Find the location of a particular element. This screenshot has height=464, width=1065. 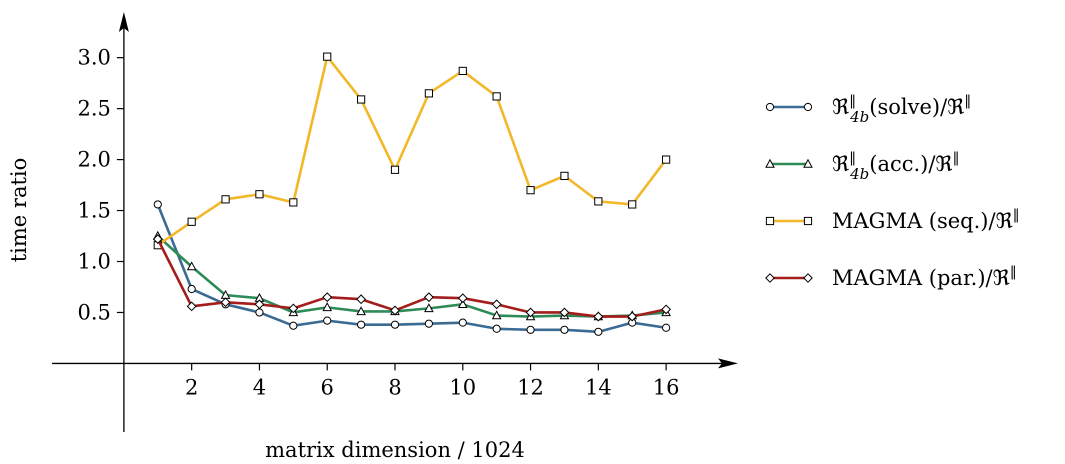

x-tick-label: 6 is located at coordinates (327, 387).